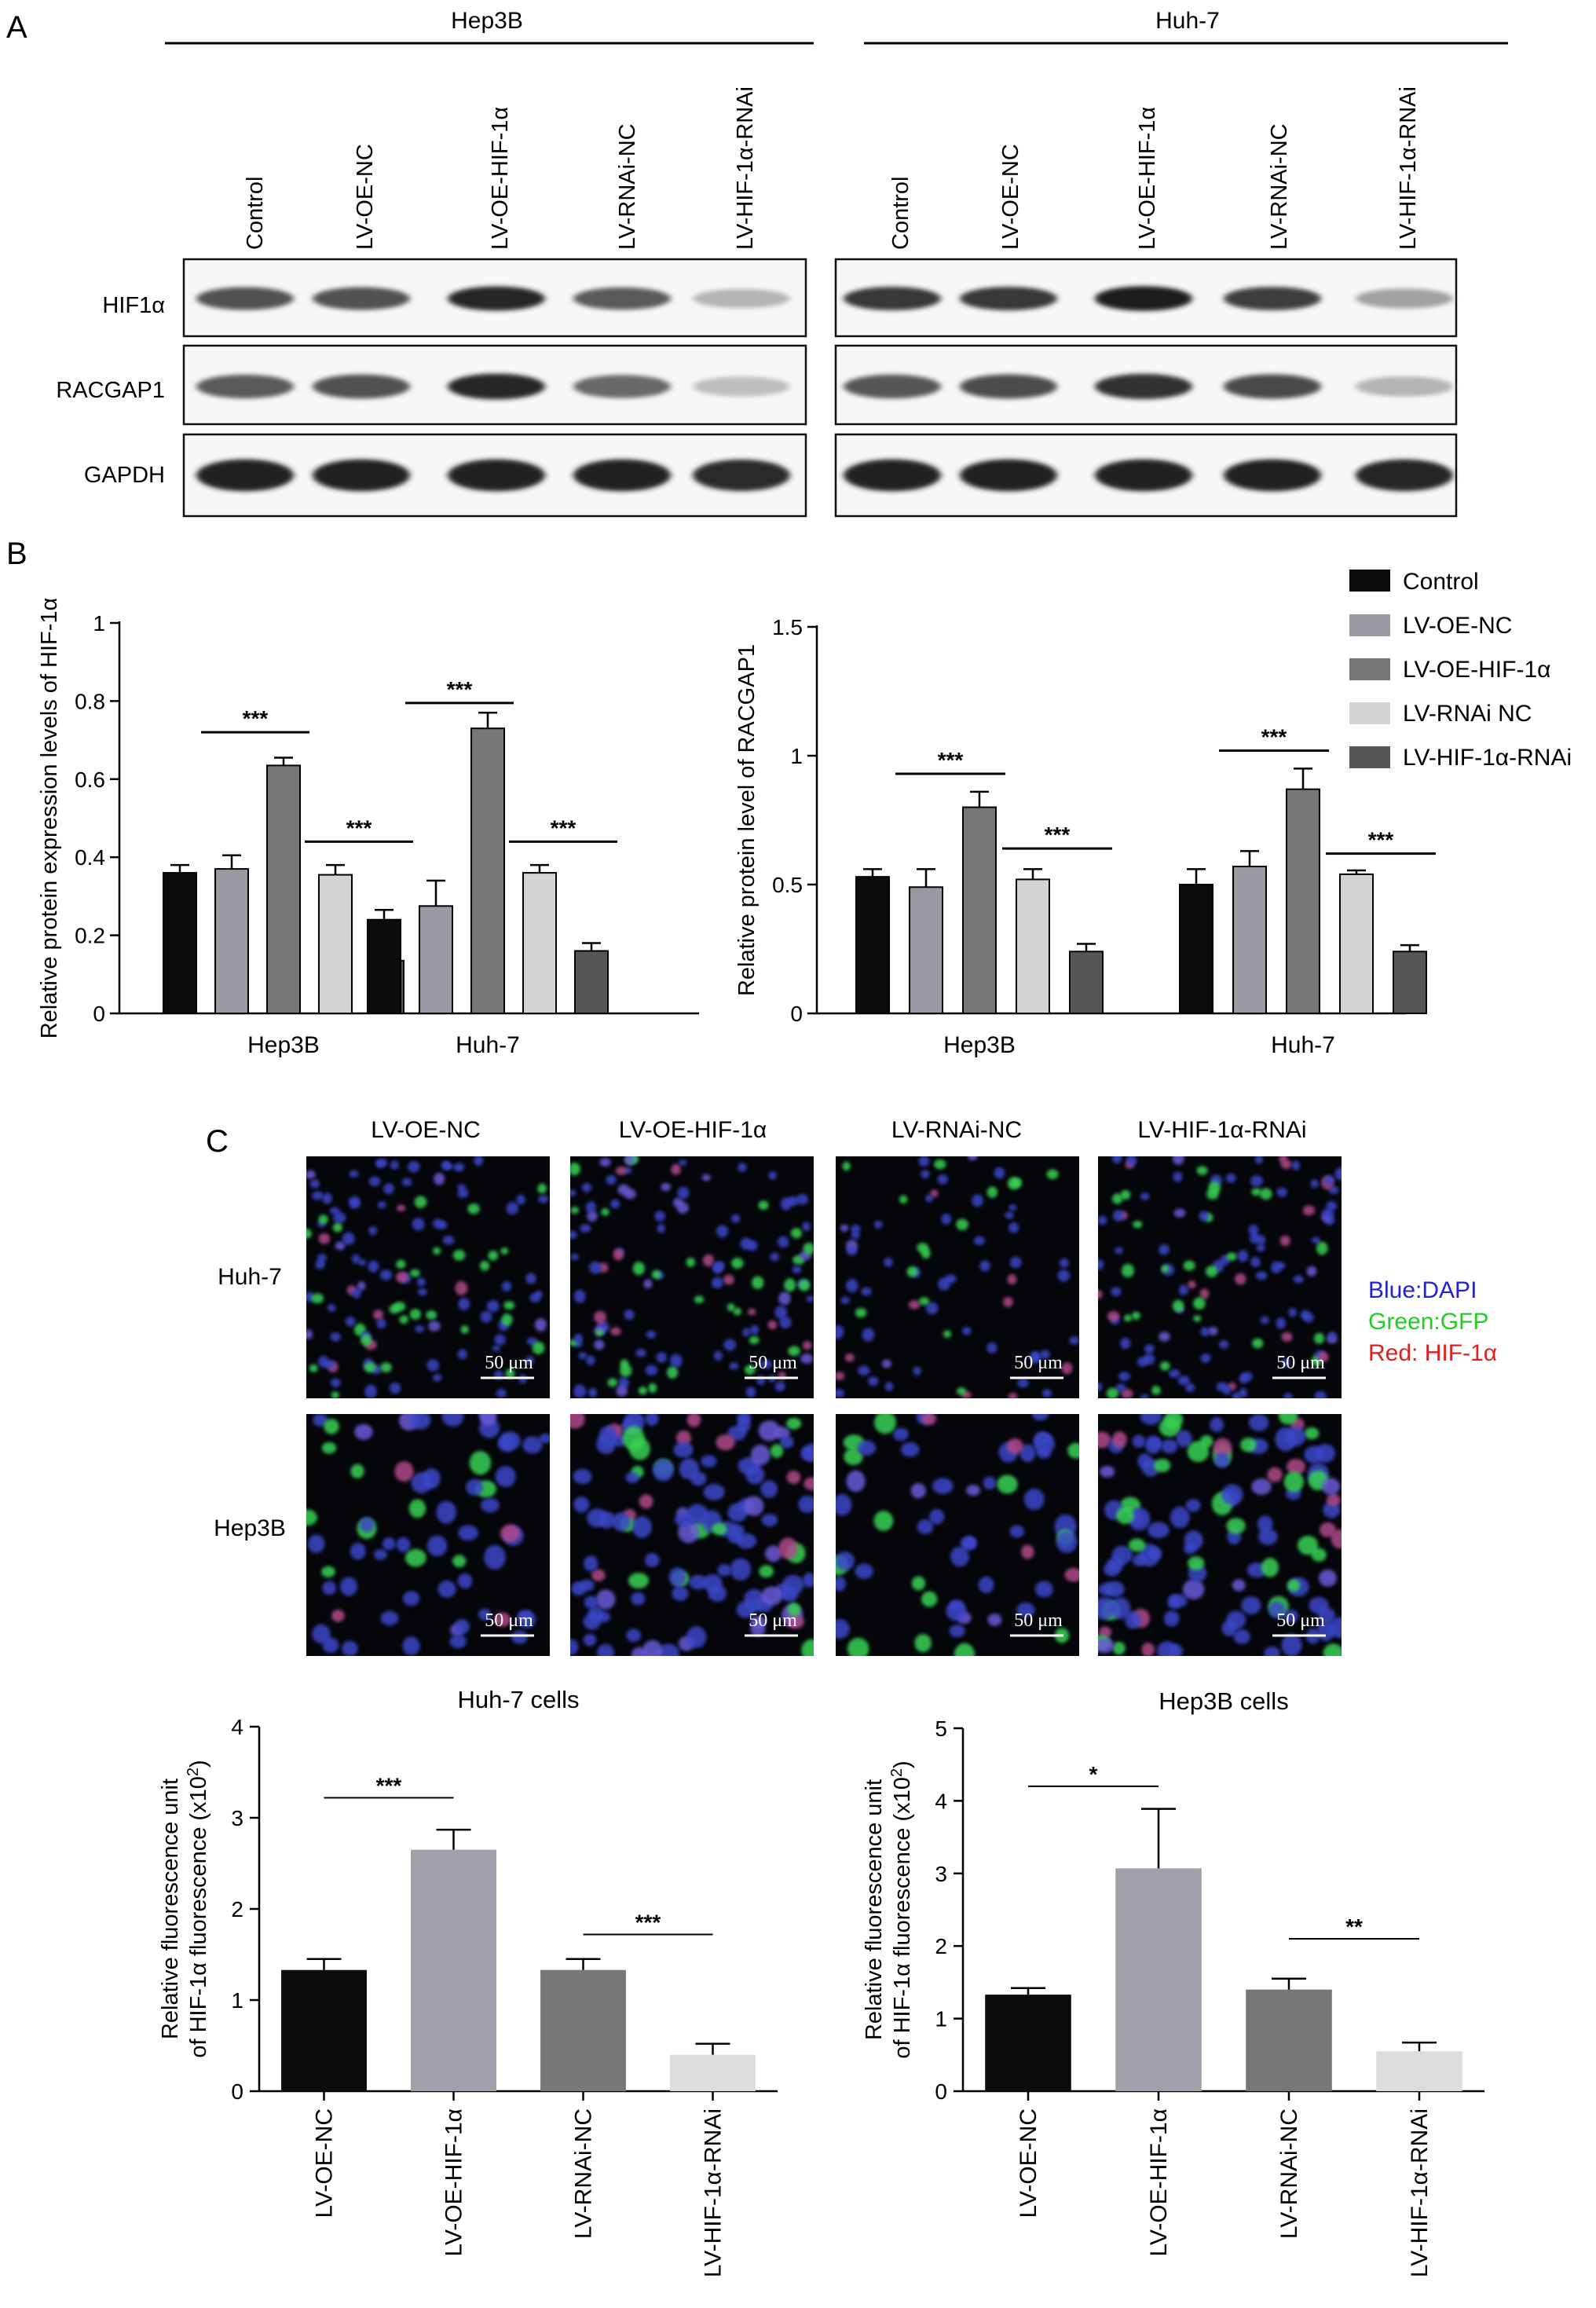 This screenshot has width=1596, height=2308. Describe the element at coordinates (787, 627) in the screenshot. I see `y-tick-label: 1.5` at that location.